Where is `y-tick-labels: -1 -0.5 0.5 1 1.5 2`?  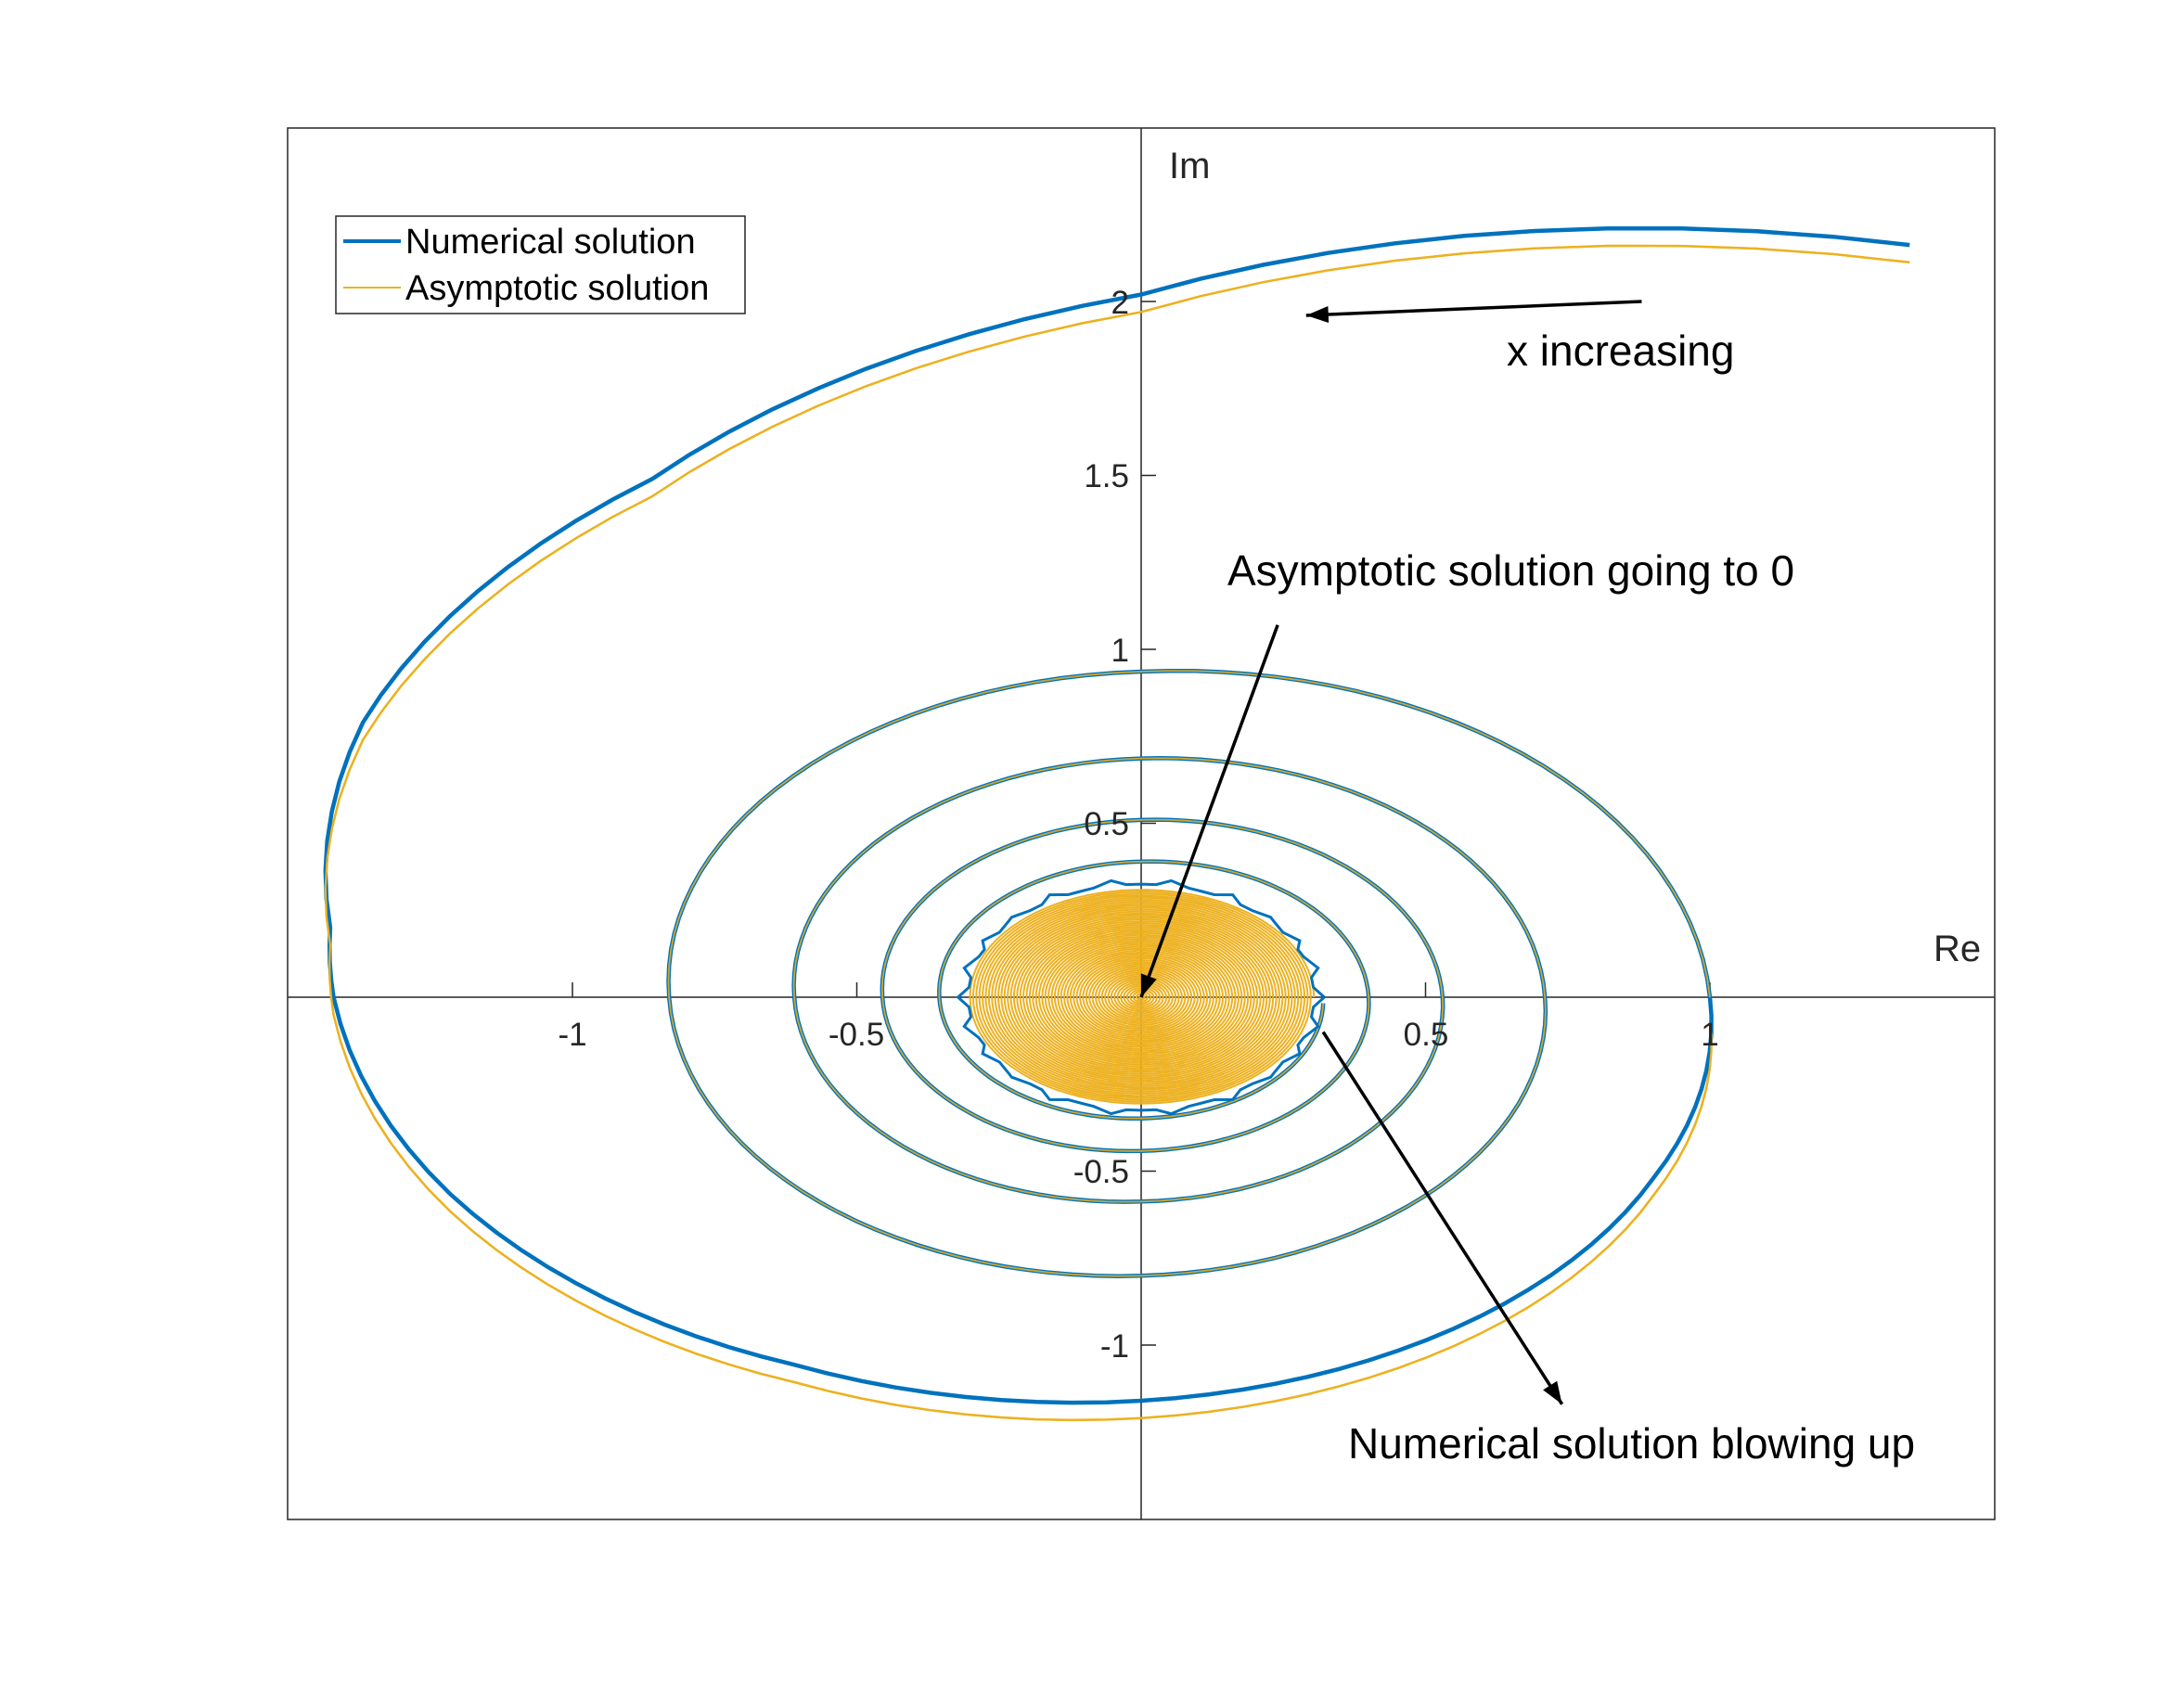
y-tick-labels: -1 -0.5 0.5 1 1.5 2 is located at coordinates (1101, 825).